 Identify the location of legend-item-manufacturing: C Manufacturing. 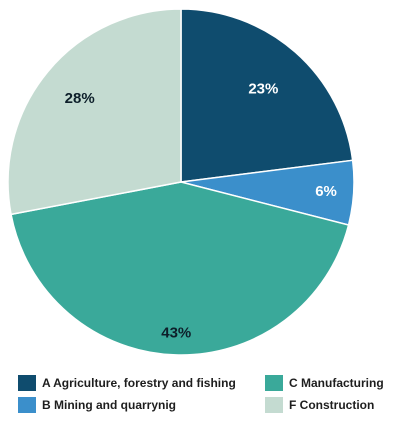
(324, 383).